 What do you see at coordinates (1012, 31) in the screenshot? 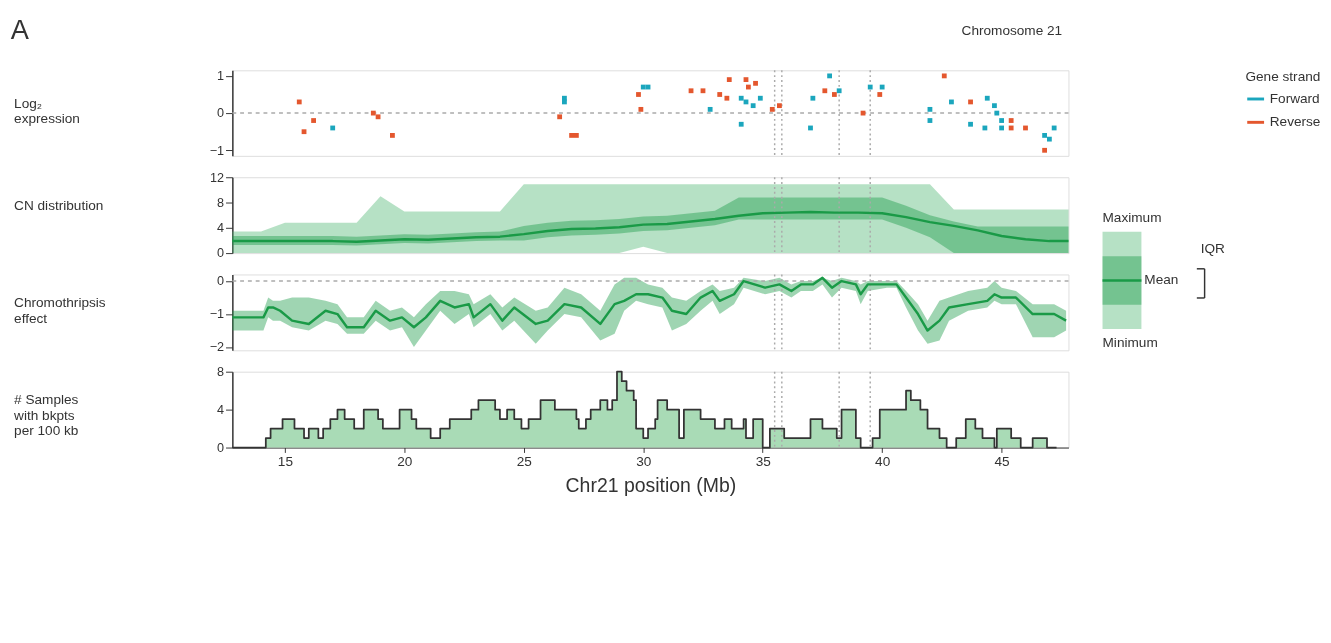
I see `text: Chromosome 21` at bounding box center [1012, 31].